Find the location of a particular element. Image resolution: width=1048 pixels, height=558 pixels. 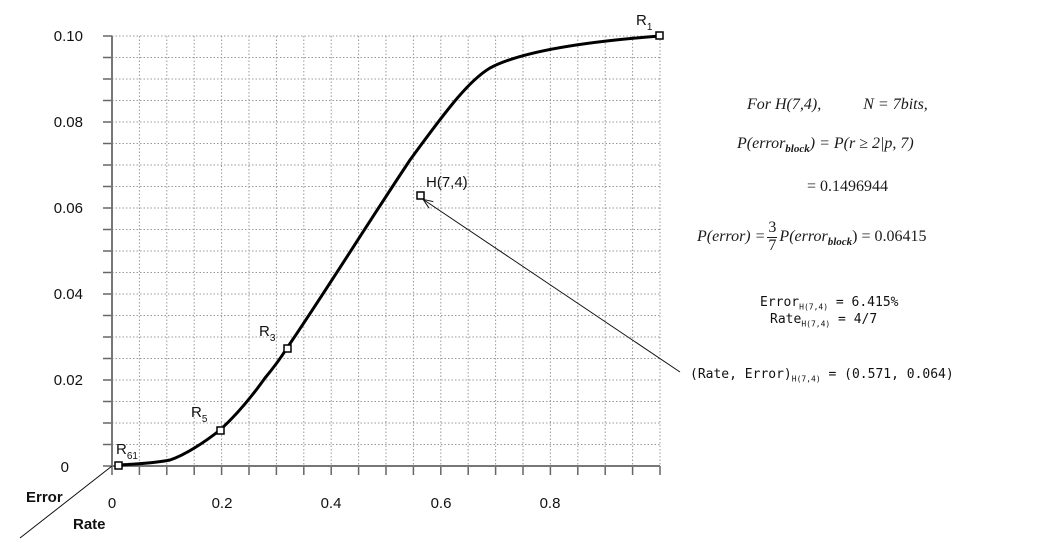

axis-title-divider is located at coordinates (66, 502).